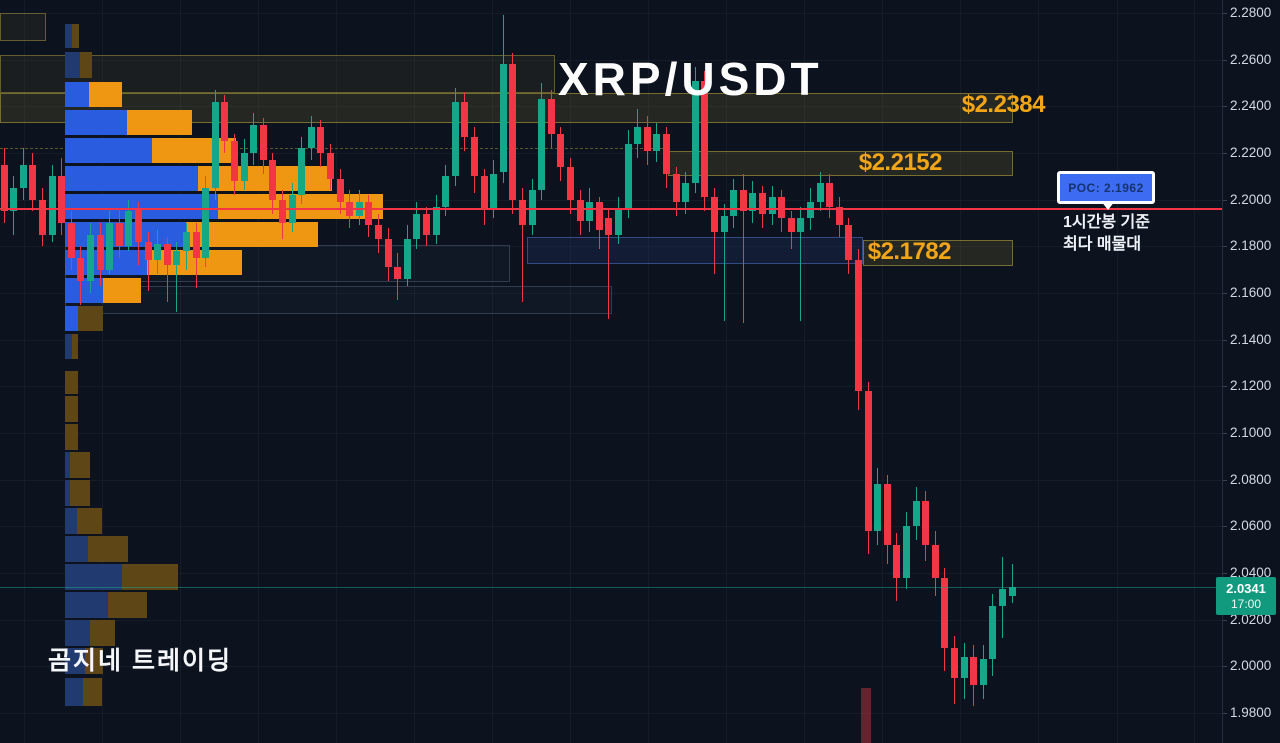 The height and width of the screenshot is (743, 1280). What do you see at coordinates (900, 162) in the screenshot?
I see `level-label-22152: $2.2152` at bounding box center [900, 162].